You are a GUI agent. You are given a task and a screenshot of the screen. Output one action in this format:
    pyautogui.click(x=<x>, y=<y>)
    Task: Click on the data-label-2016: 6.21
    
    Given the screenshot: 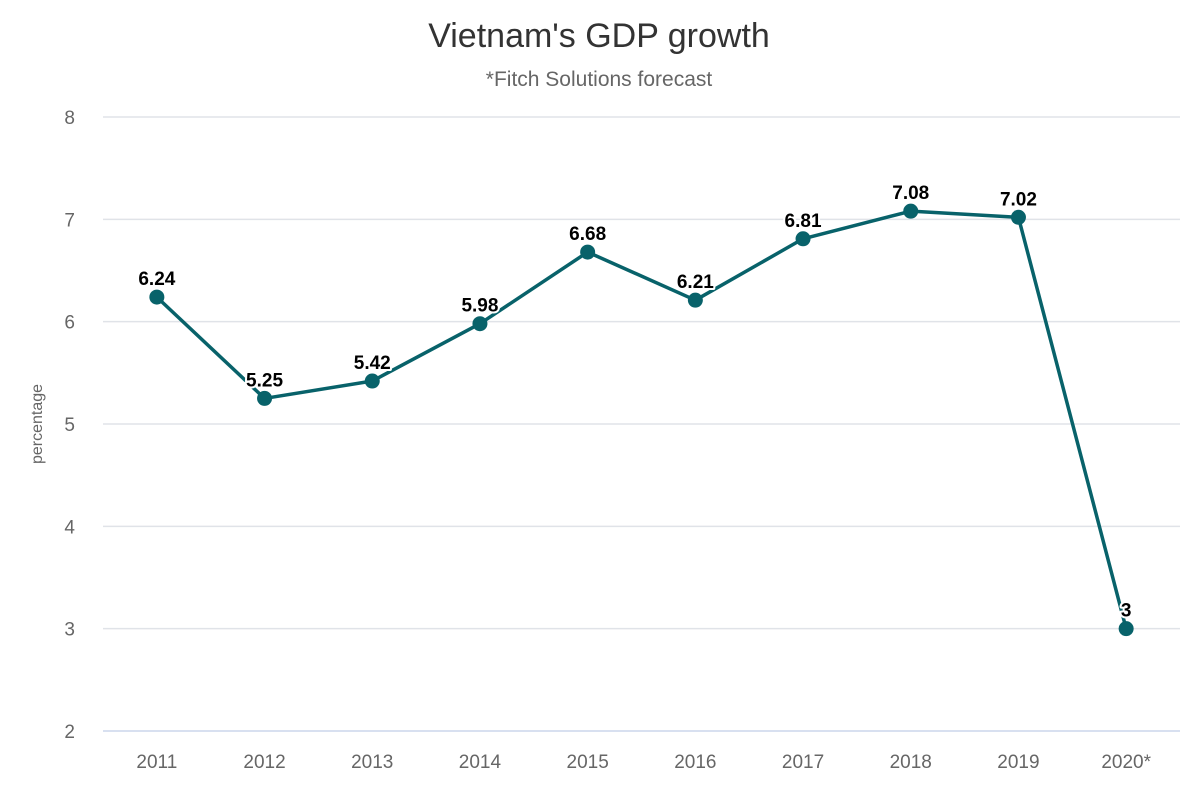 What is the action you would take?
    pyautogui.click(x=695, y=282)
    